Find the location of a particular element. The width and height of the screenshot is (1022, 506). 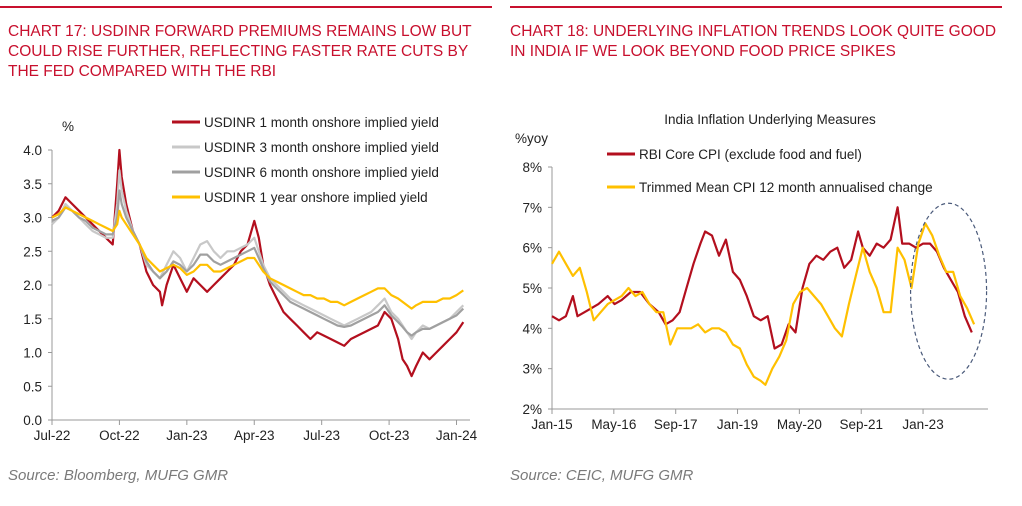

y-tick-label: 2.0 is located at coordinates (32, 285).